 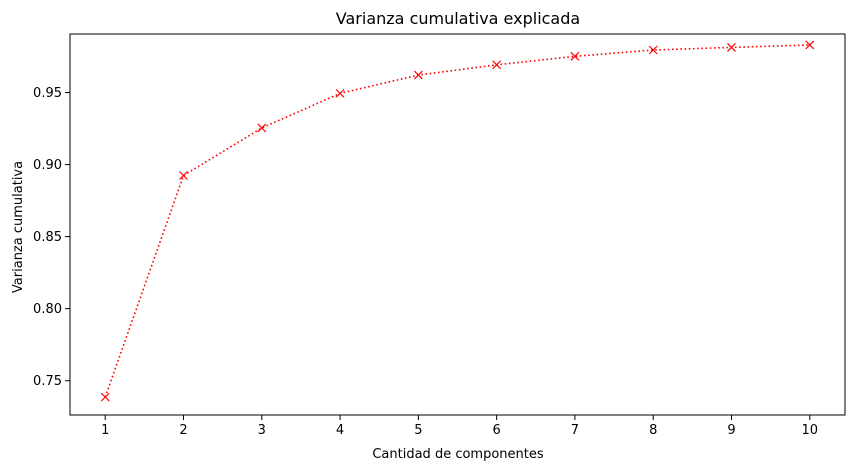 I want to click on y-tick-label: 0.80, so click(x=47, y=309).